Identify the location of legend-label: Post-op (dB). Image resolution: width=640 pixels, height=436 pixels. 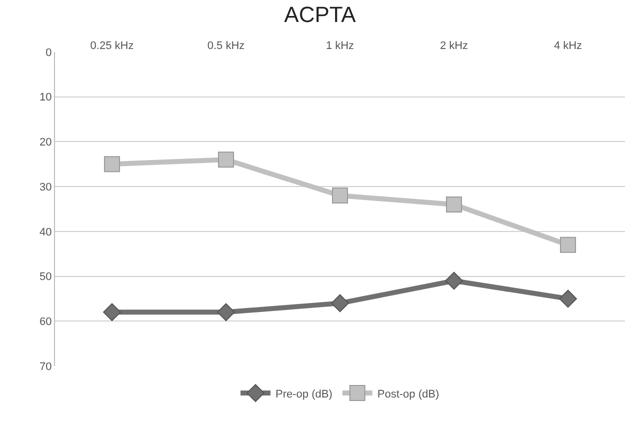
(408, 394).